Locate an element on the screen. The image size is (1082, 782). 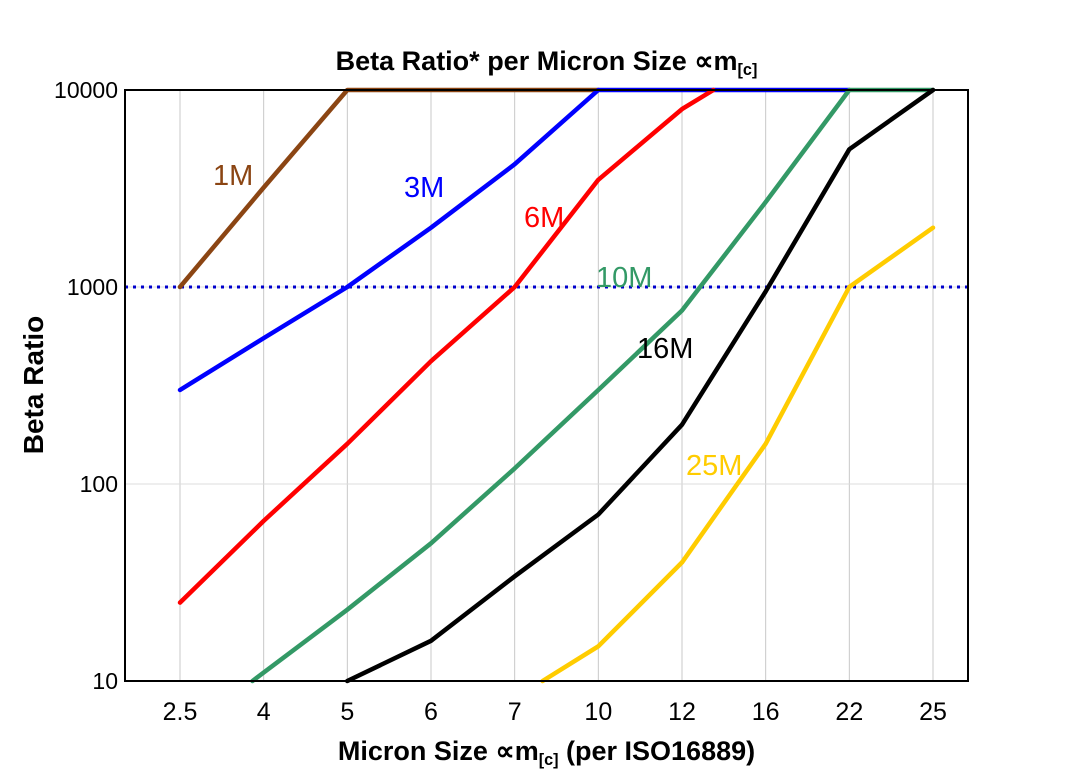
chart-title: Beta Ratio* per Micron Size ∝m[c] is located at coordinates (546, 63).